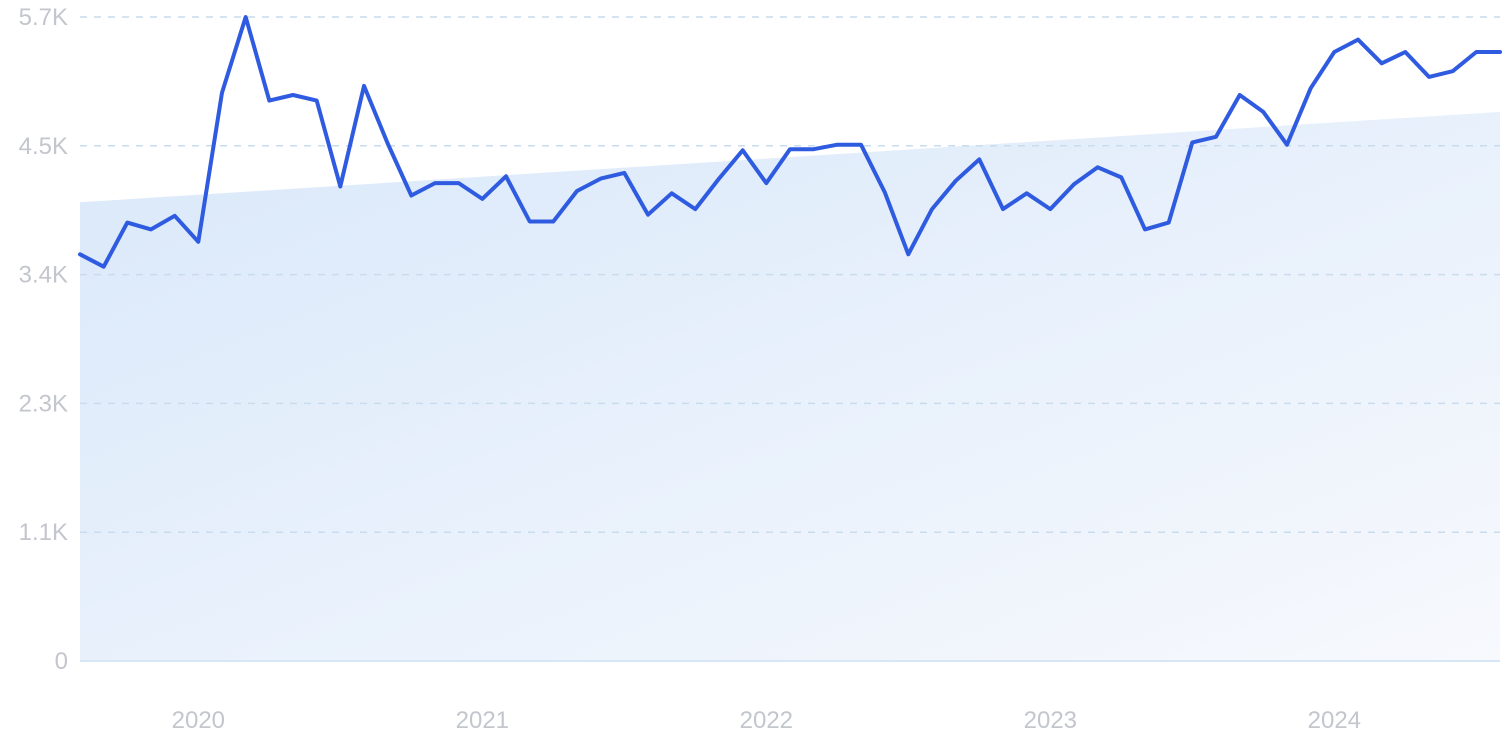 This screenshot has height=752, width=1505. What do you see at coordinates (43, 146) in the screenshot?
I see `y-tick-label: 4.5K` at bounding box center [43, 146].